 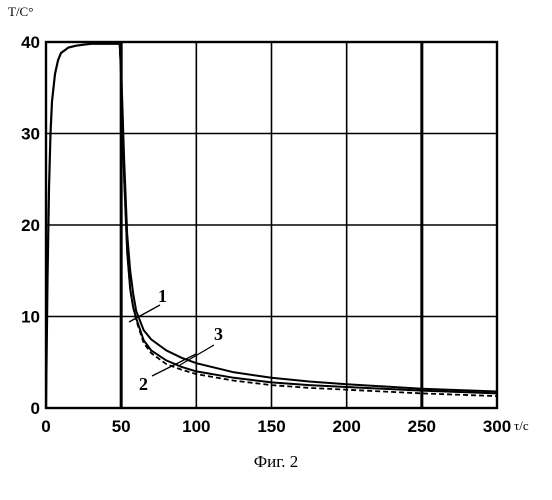 I want to click on y-tick-label: 30, so click(x=30, y=134).